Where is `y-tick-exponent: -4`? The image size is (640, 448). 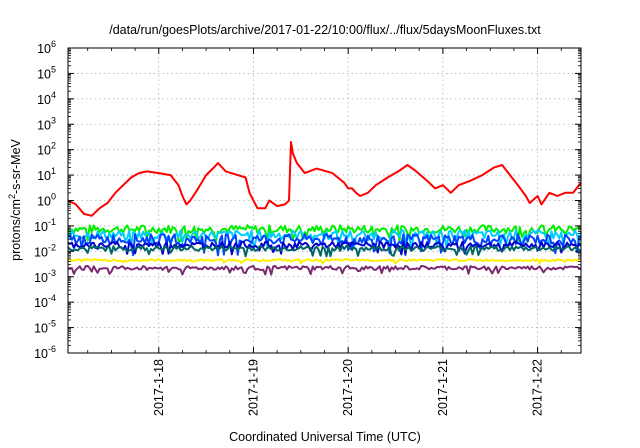
y-tick-exponent: -4 is located at coordinates (52, 298).